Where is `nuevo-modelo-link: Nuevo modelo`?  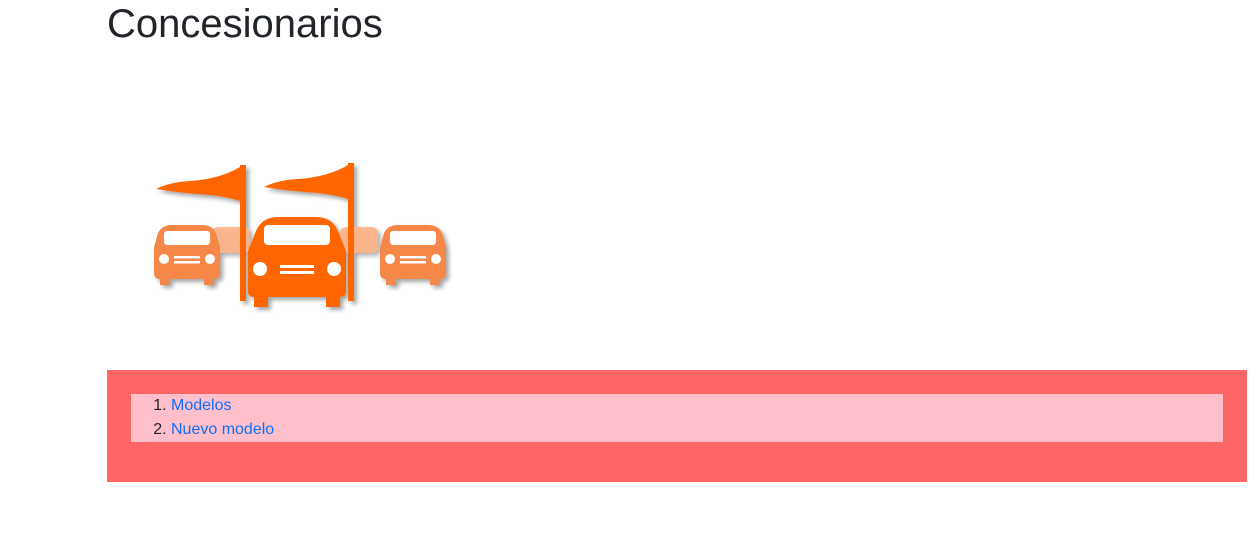
nuevo-modelo-link: Nuevo modelo is located at coordinates (223, 429).